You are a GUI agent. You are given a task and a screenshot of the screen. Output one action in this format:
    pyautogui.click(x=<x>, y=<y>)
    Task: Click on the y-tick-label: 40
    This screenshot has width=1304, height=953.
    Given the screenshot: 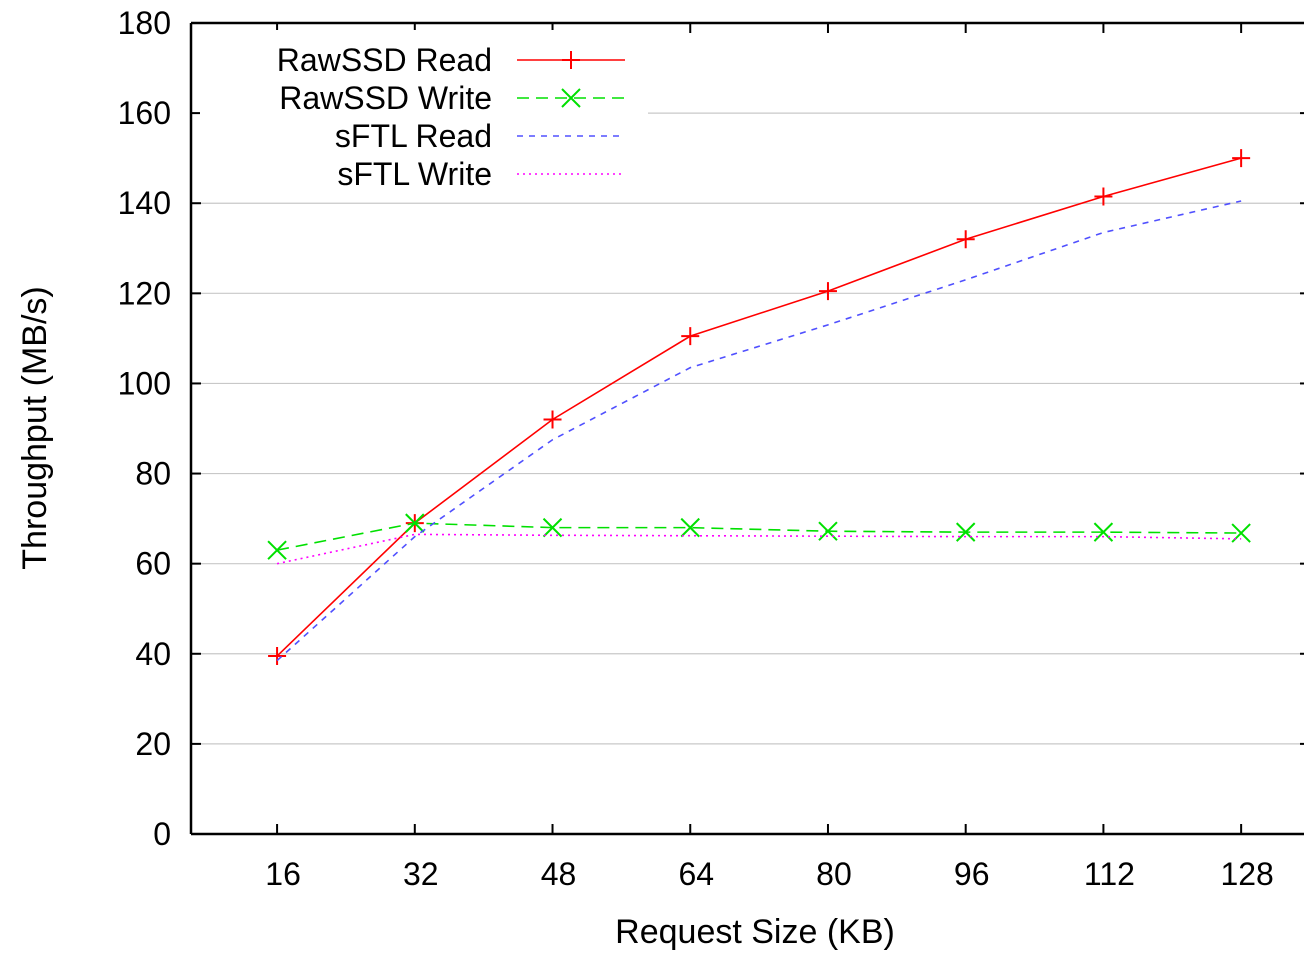 What is the action you would take?
    pyautogui.click(x=153, y=654)
    